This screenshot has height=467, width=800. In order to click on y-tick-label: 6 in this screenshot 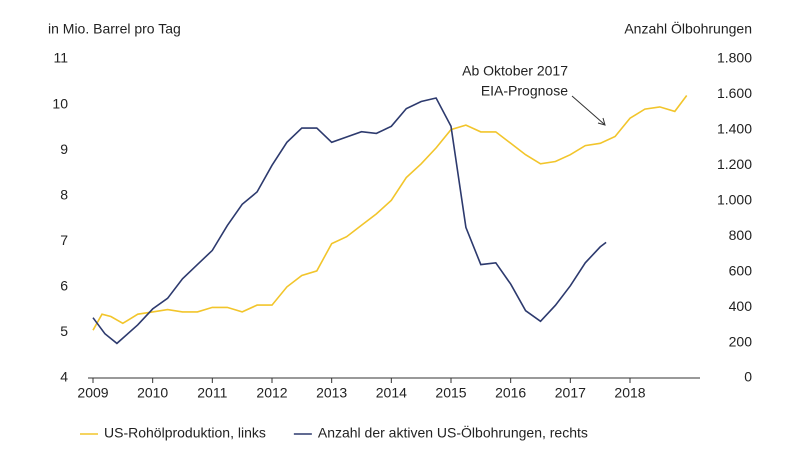, I will do `click(64, 286)`.